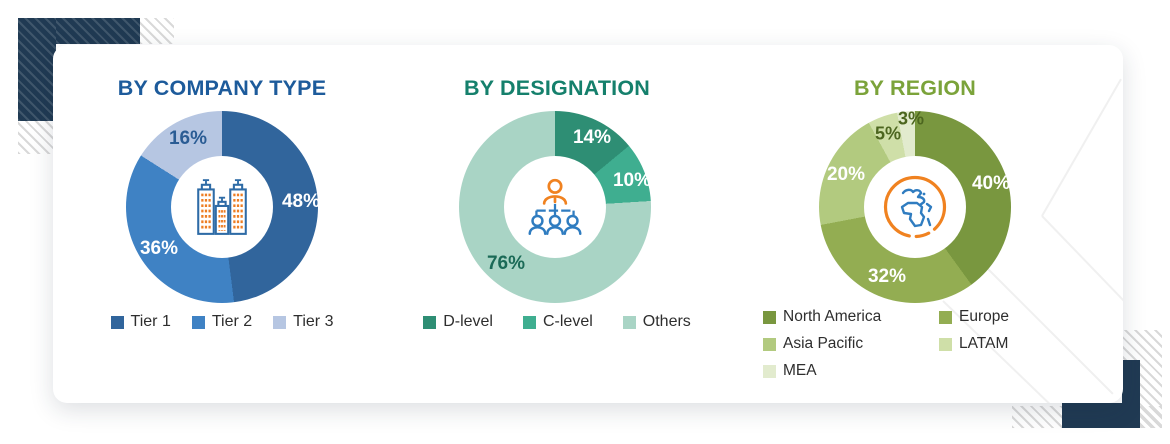 This screenshot has height=444, width=1170. Describe the element at coordinates (232, 321) in the screenshot. I see `legend-label: Tier 2` at that location.